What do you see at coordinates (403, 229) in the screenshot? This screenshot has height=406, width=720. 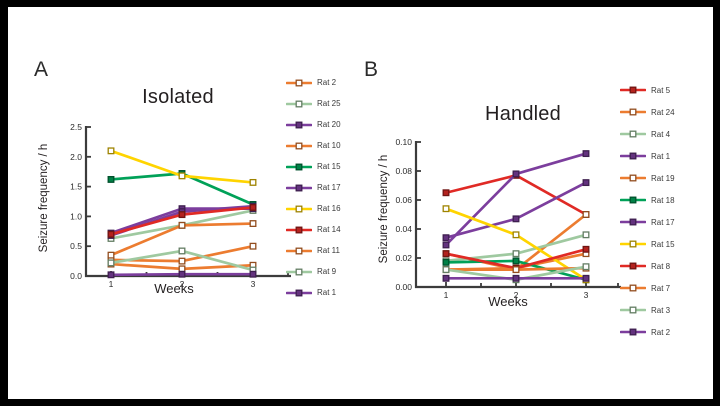 I see `y-tick-label: 0.04` at bounding box center [403, 229].